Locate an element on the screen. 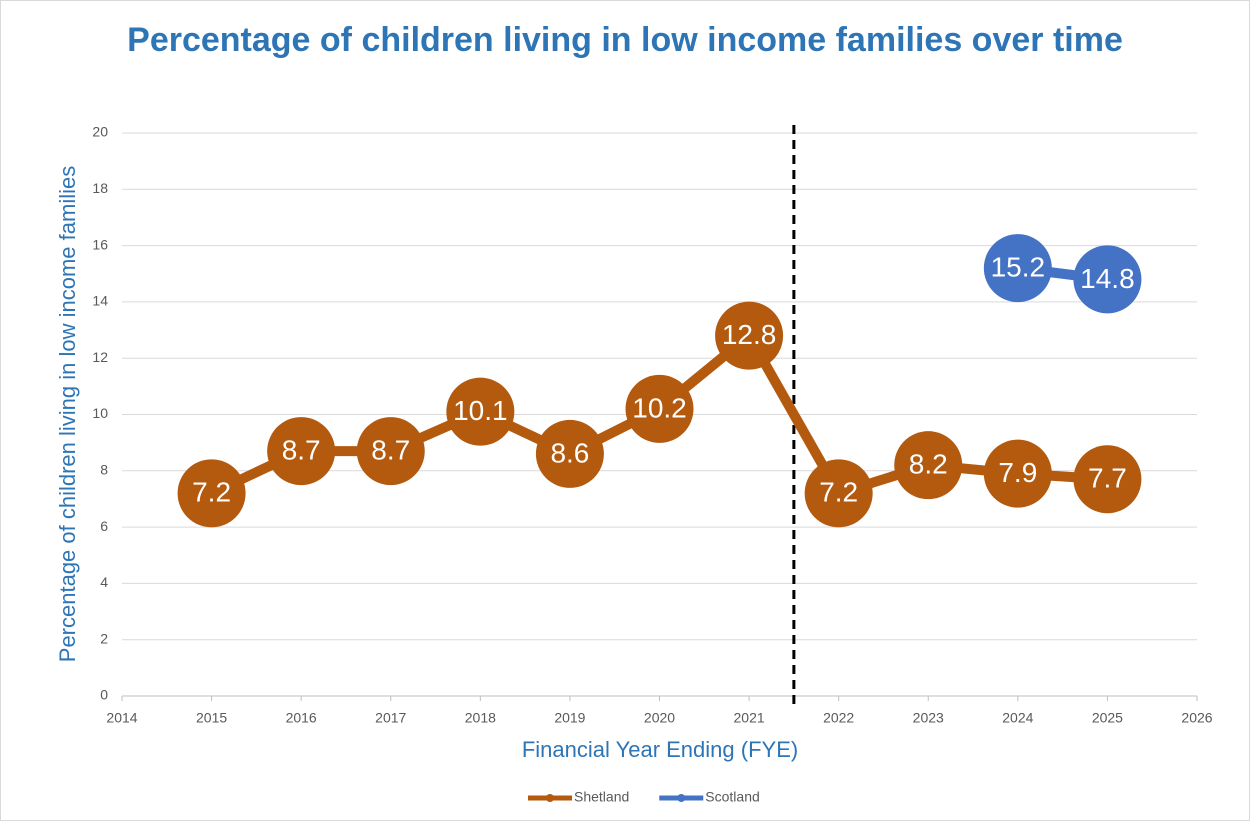  x-tick-label: 2018 is located at coordinates (480, 718).